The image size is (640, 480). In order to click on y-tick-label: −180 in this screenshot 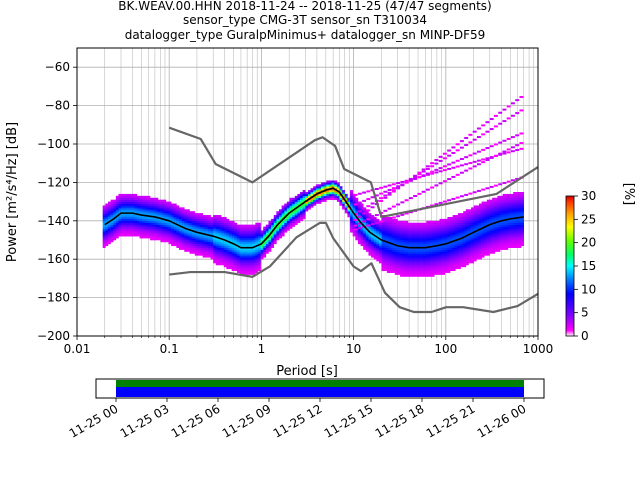, I will do `click(53, 298)`.